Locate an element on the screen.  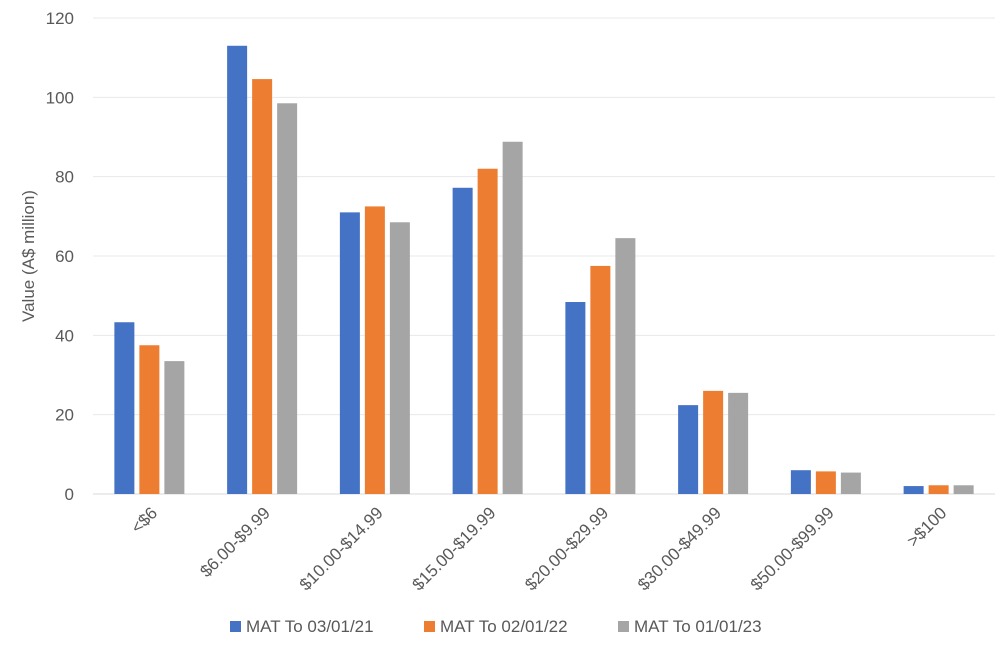
y-tick-label: 80 is located at coordinates (64, 177).